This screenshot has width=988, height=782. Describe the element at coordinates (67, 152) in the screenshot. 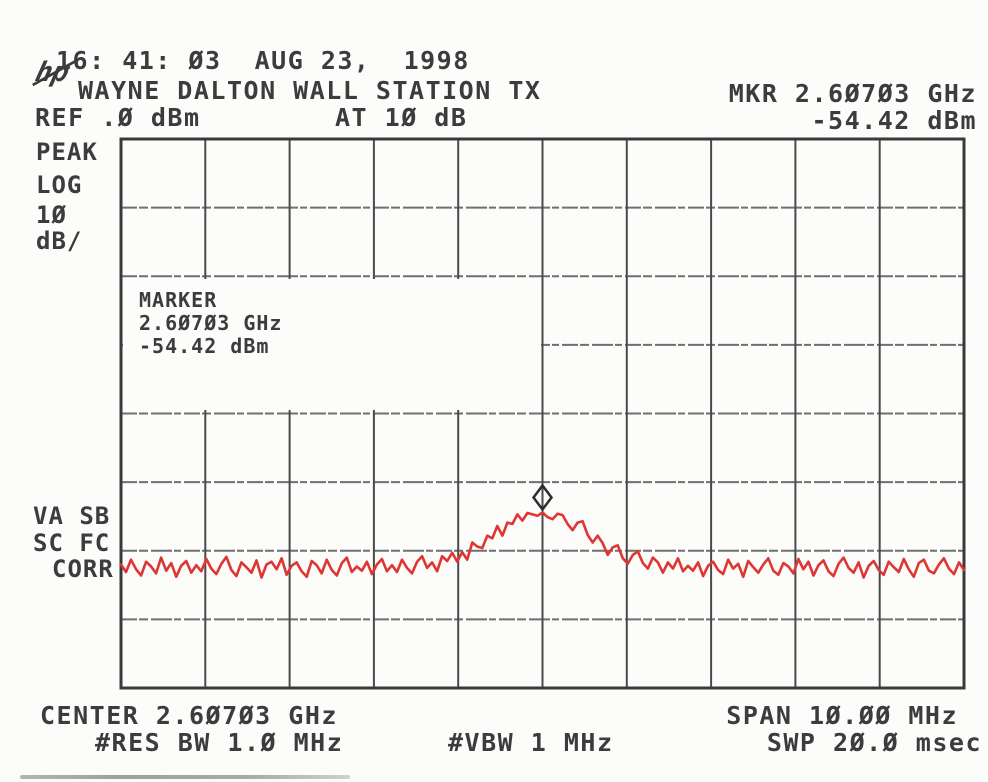

I see `detector-mode-label: PEAK` at that location.